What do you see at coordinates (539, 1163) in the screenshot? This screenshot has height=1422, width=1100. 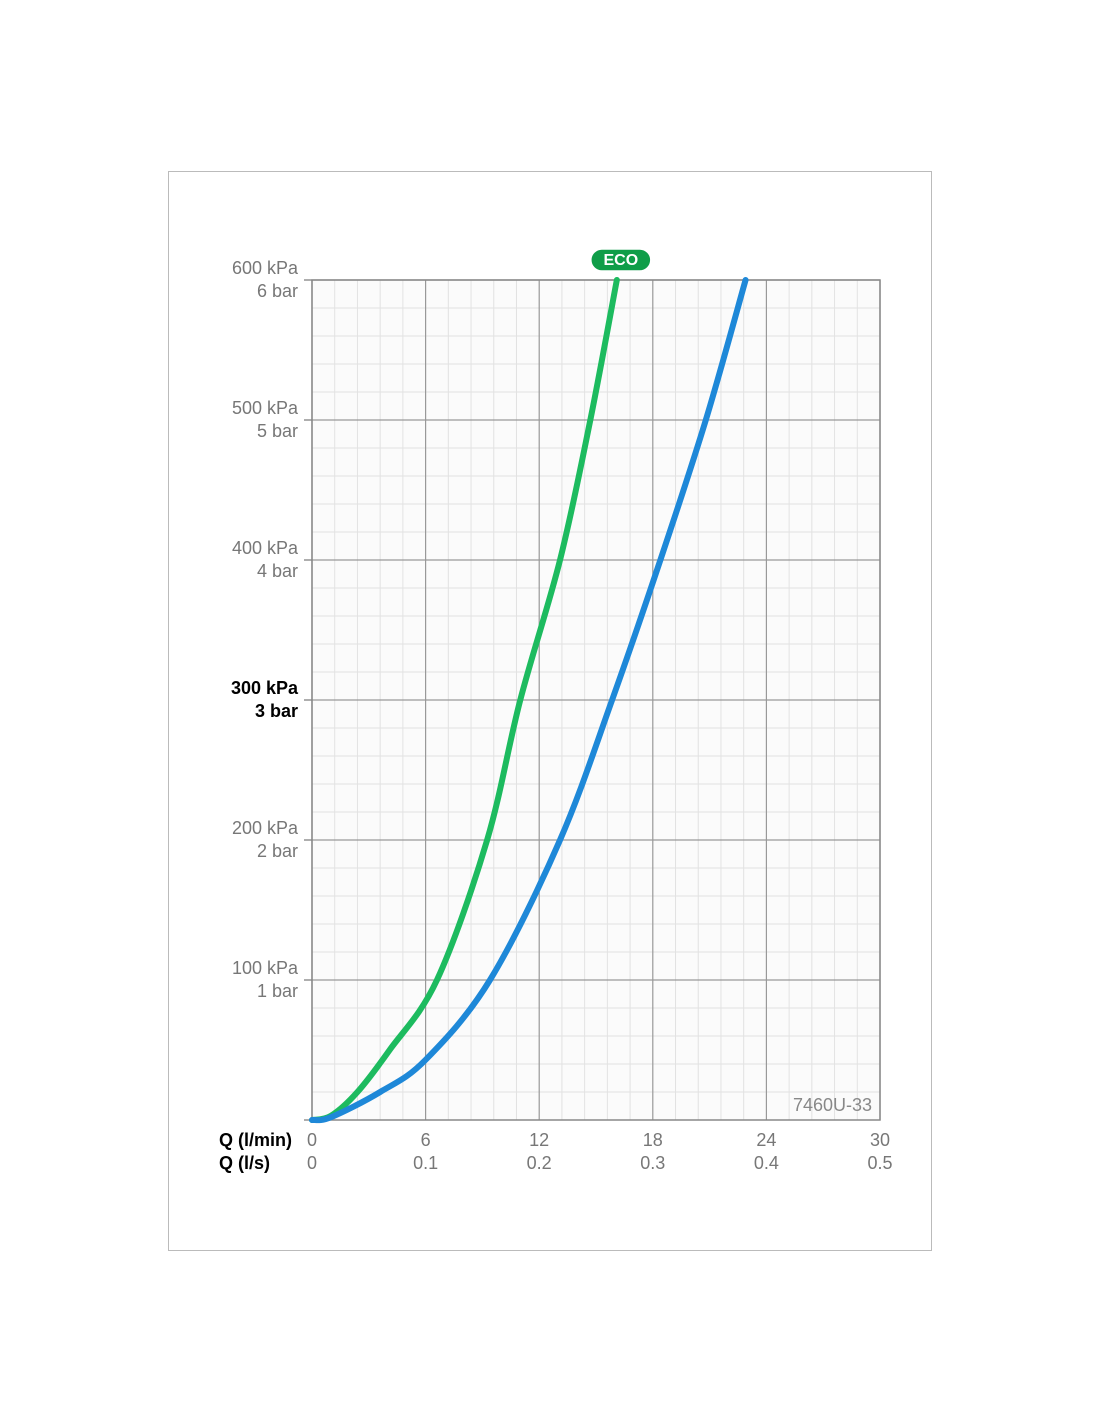 I see `x2-tick-label: 0.2` at bounding box center [539, 1163].